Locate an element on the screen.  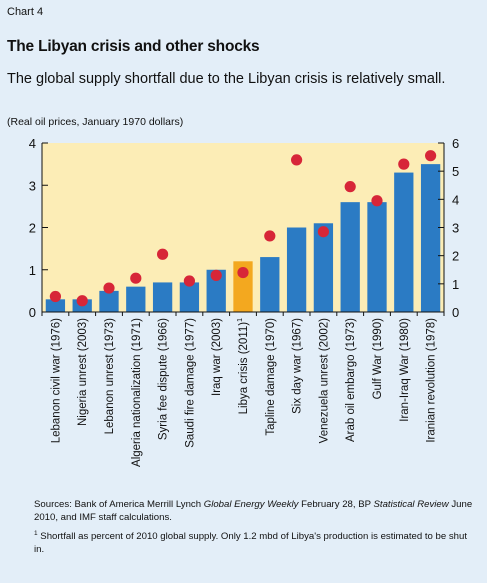
x-tick-label: Arab oil embargo (1973) is located at coordinates (351, 380).